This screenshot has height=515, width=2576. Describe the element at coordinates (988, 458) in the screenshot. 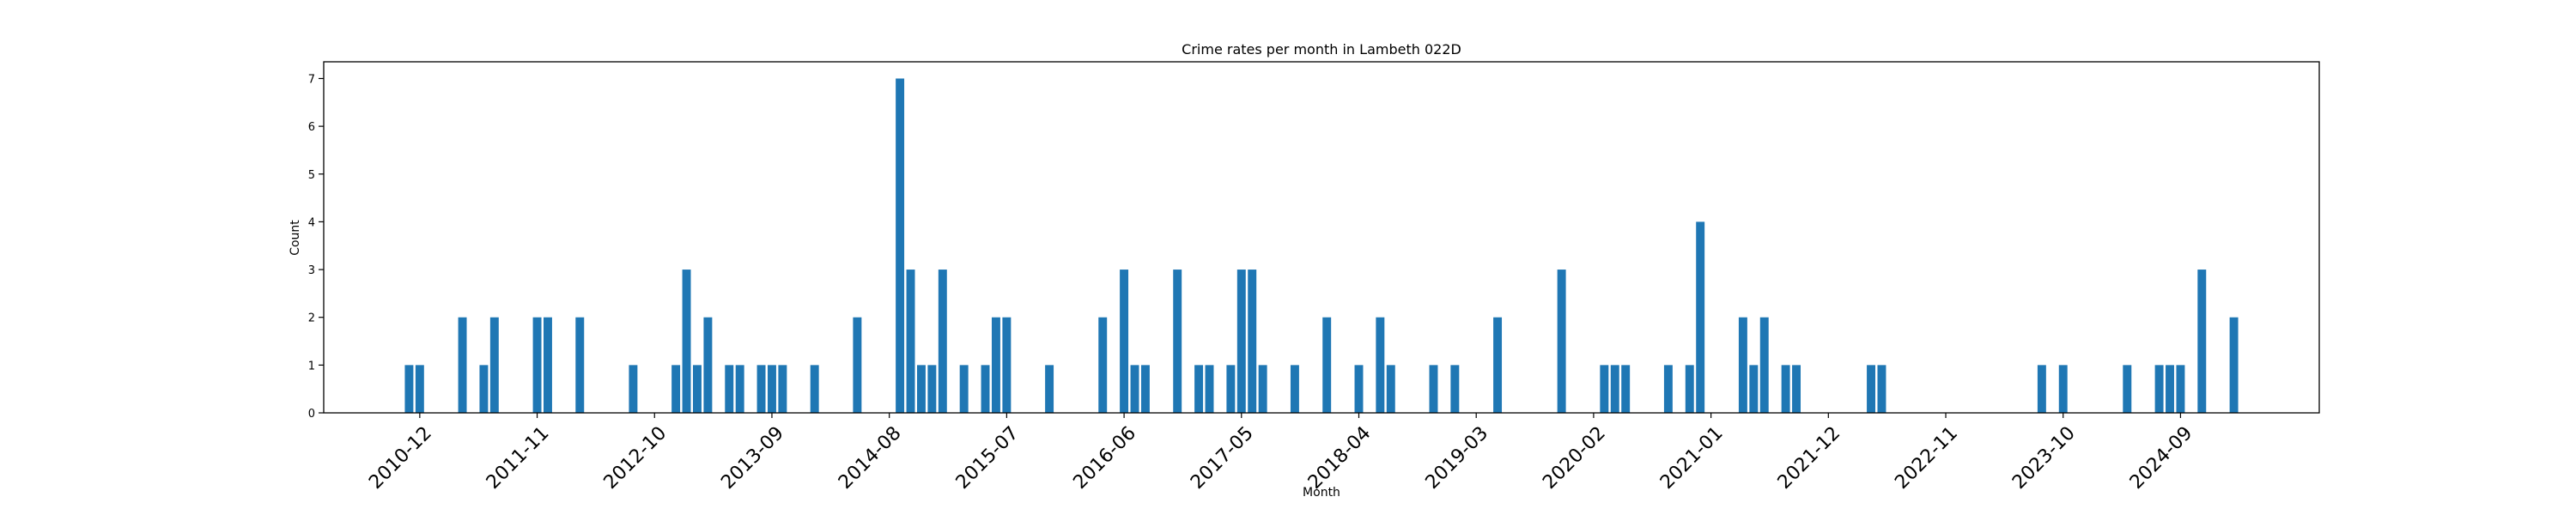

I see `x-tick-label: 2015-07` at that location.